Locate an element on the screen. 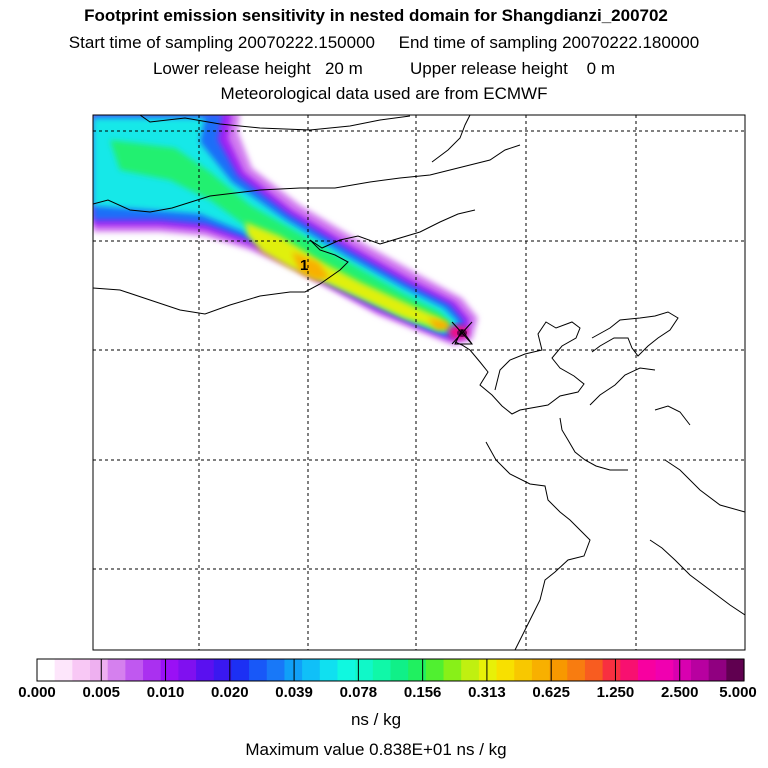 The image size is (768, 768). colorbar-tick-label: 0.625 is located at coordinates (551, 692).